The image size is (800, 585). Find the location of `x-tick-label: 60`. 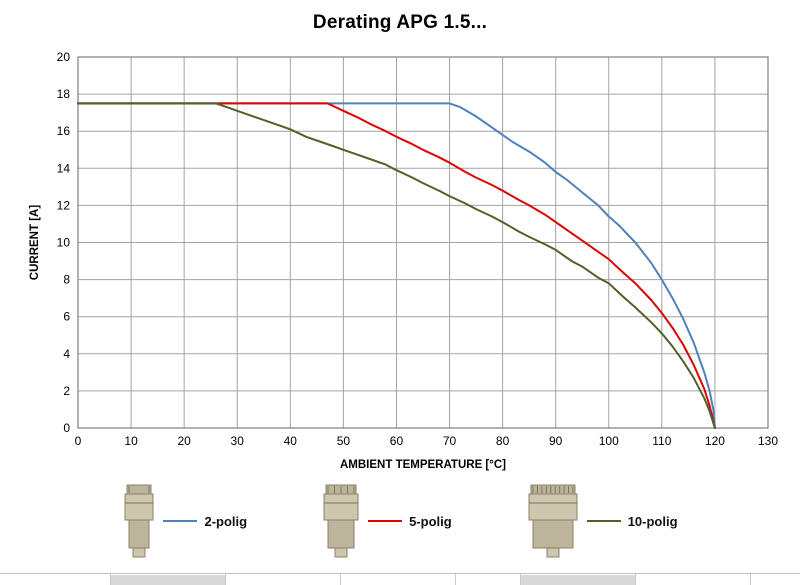

x-tick-label: 60 is located at coordinates (397, 441).